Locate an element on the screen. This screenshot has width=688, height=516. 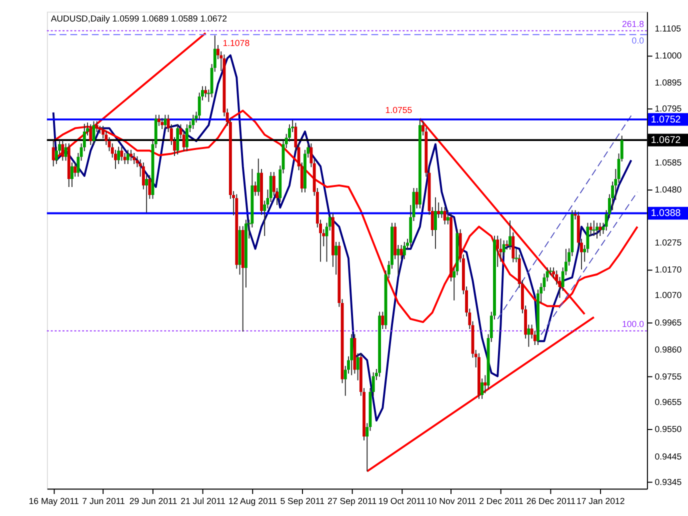
ref-line-label: 1.0388 is located at coordinates (665, 214).